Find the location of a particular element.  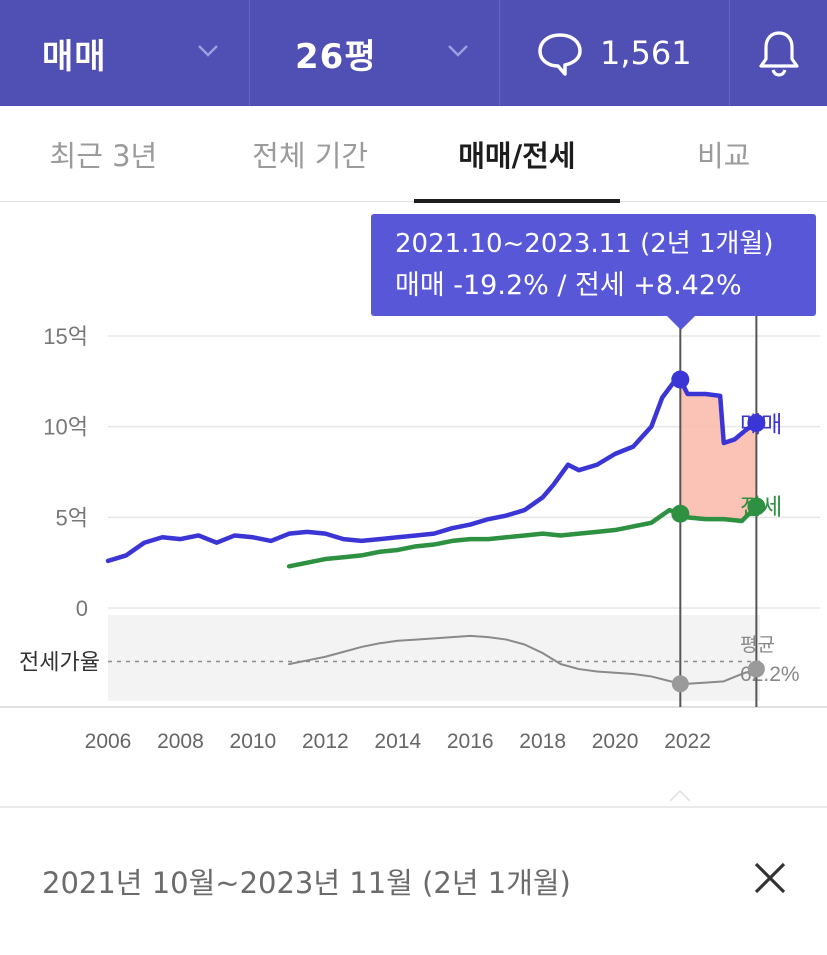

notification-button is located at coordinates (778, 53).